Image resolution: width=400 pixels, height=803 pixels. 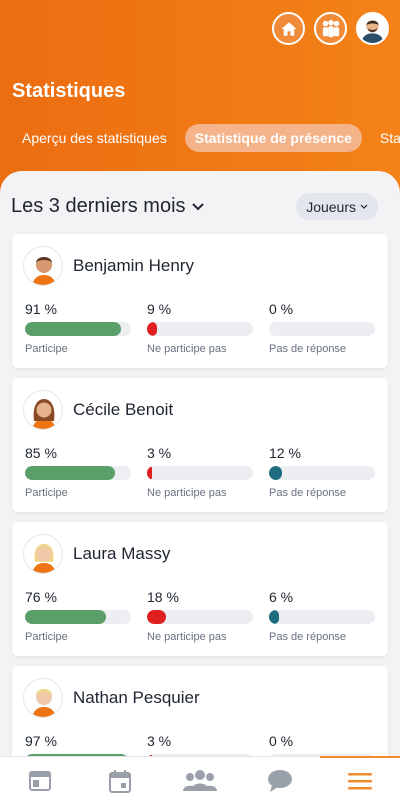 I want to click on group-filter-label: Joueurs, so click(x=331, y=206).